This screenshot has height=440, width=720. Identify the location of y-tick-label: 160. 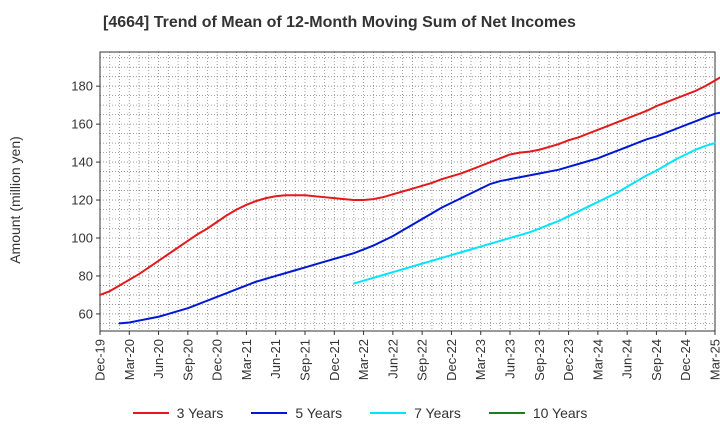
(82, 124).